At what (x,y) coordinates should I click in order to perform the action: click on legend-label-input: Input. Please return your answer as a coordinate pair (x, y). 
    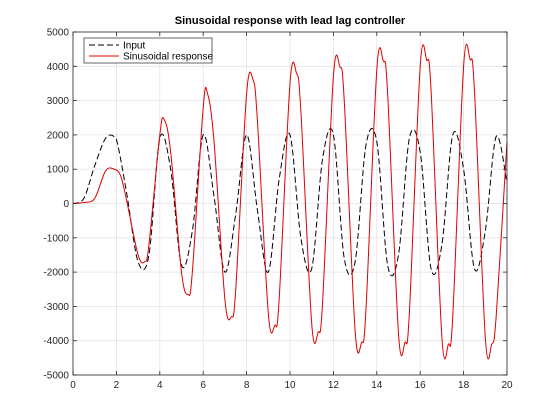
    Looking at the image, I should click on (134, 46).